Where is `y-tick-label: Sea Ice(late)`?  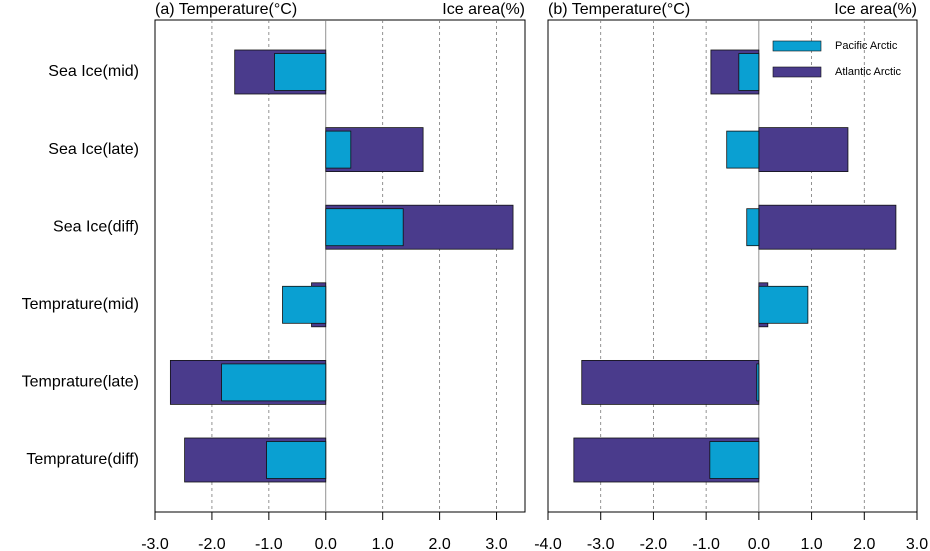 y-tick-label: Sea Ice(late) is located at coordinates (93, 149).